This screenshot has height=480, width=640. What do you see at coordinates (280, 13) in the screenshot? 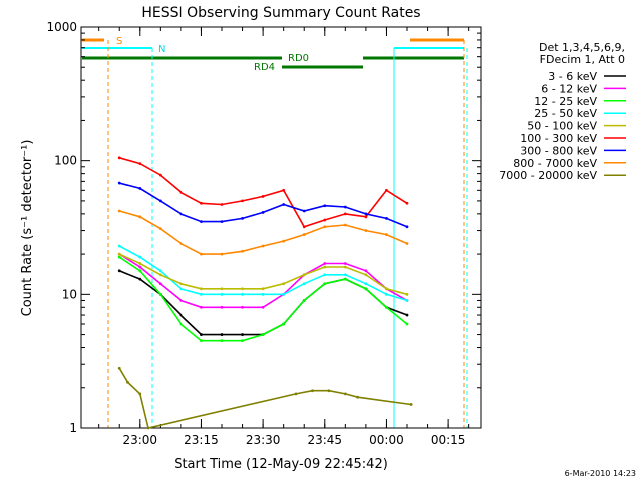
I see `chart-title: HESSI Observing Summary Count Rates` at bounding box center [280, 13].